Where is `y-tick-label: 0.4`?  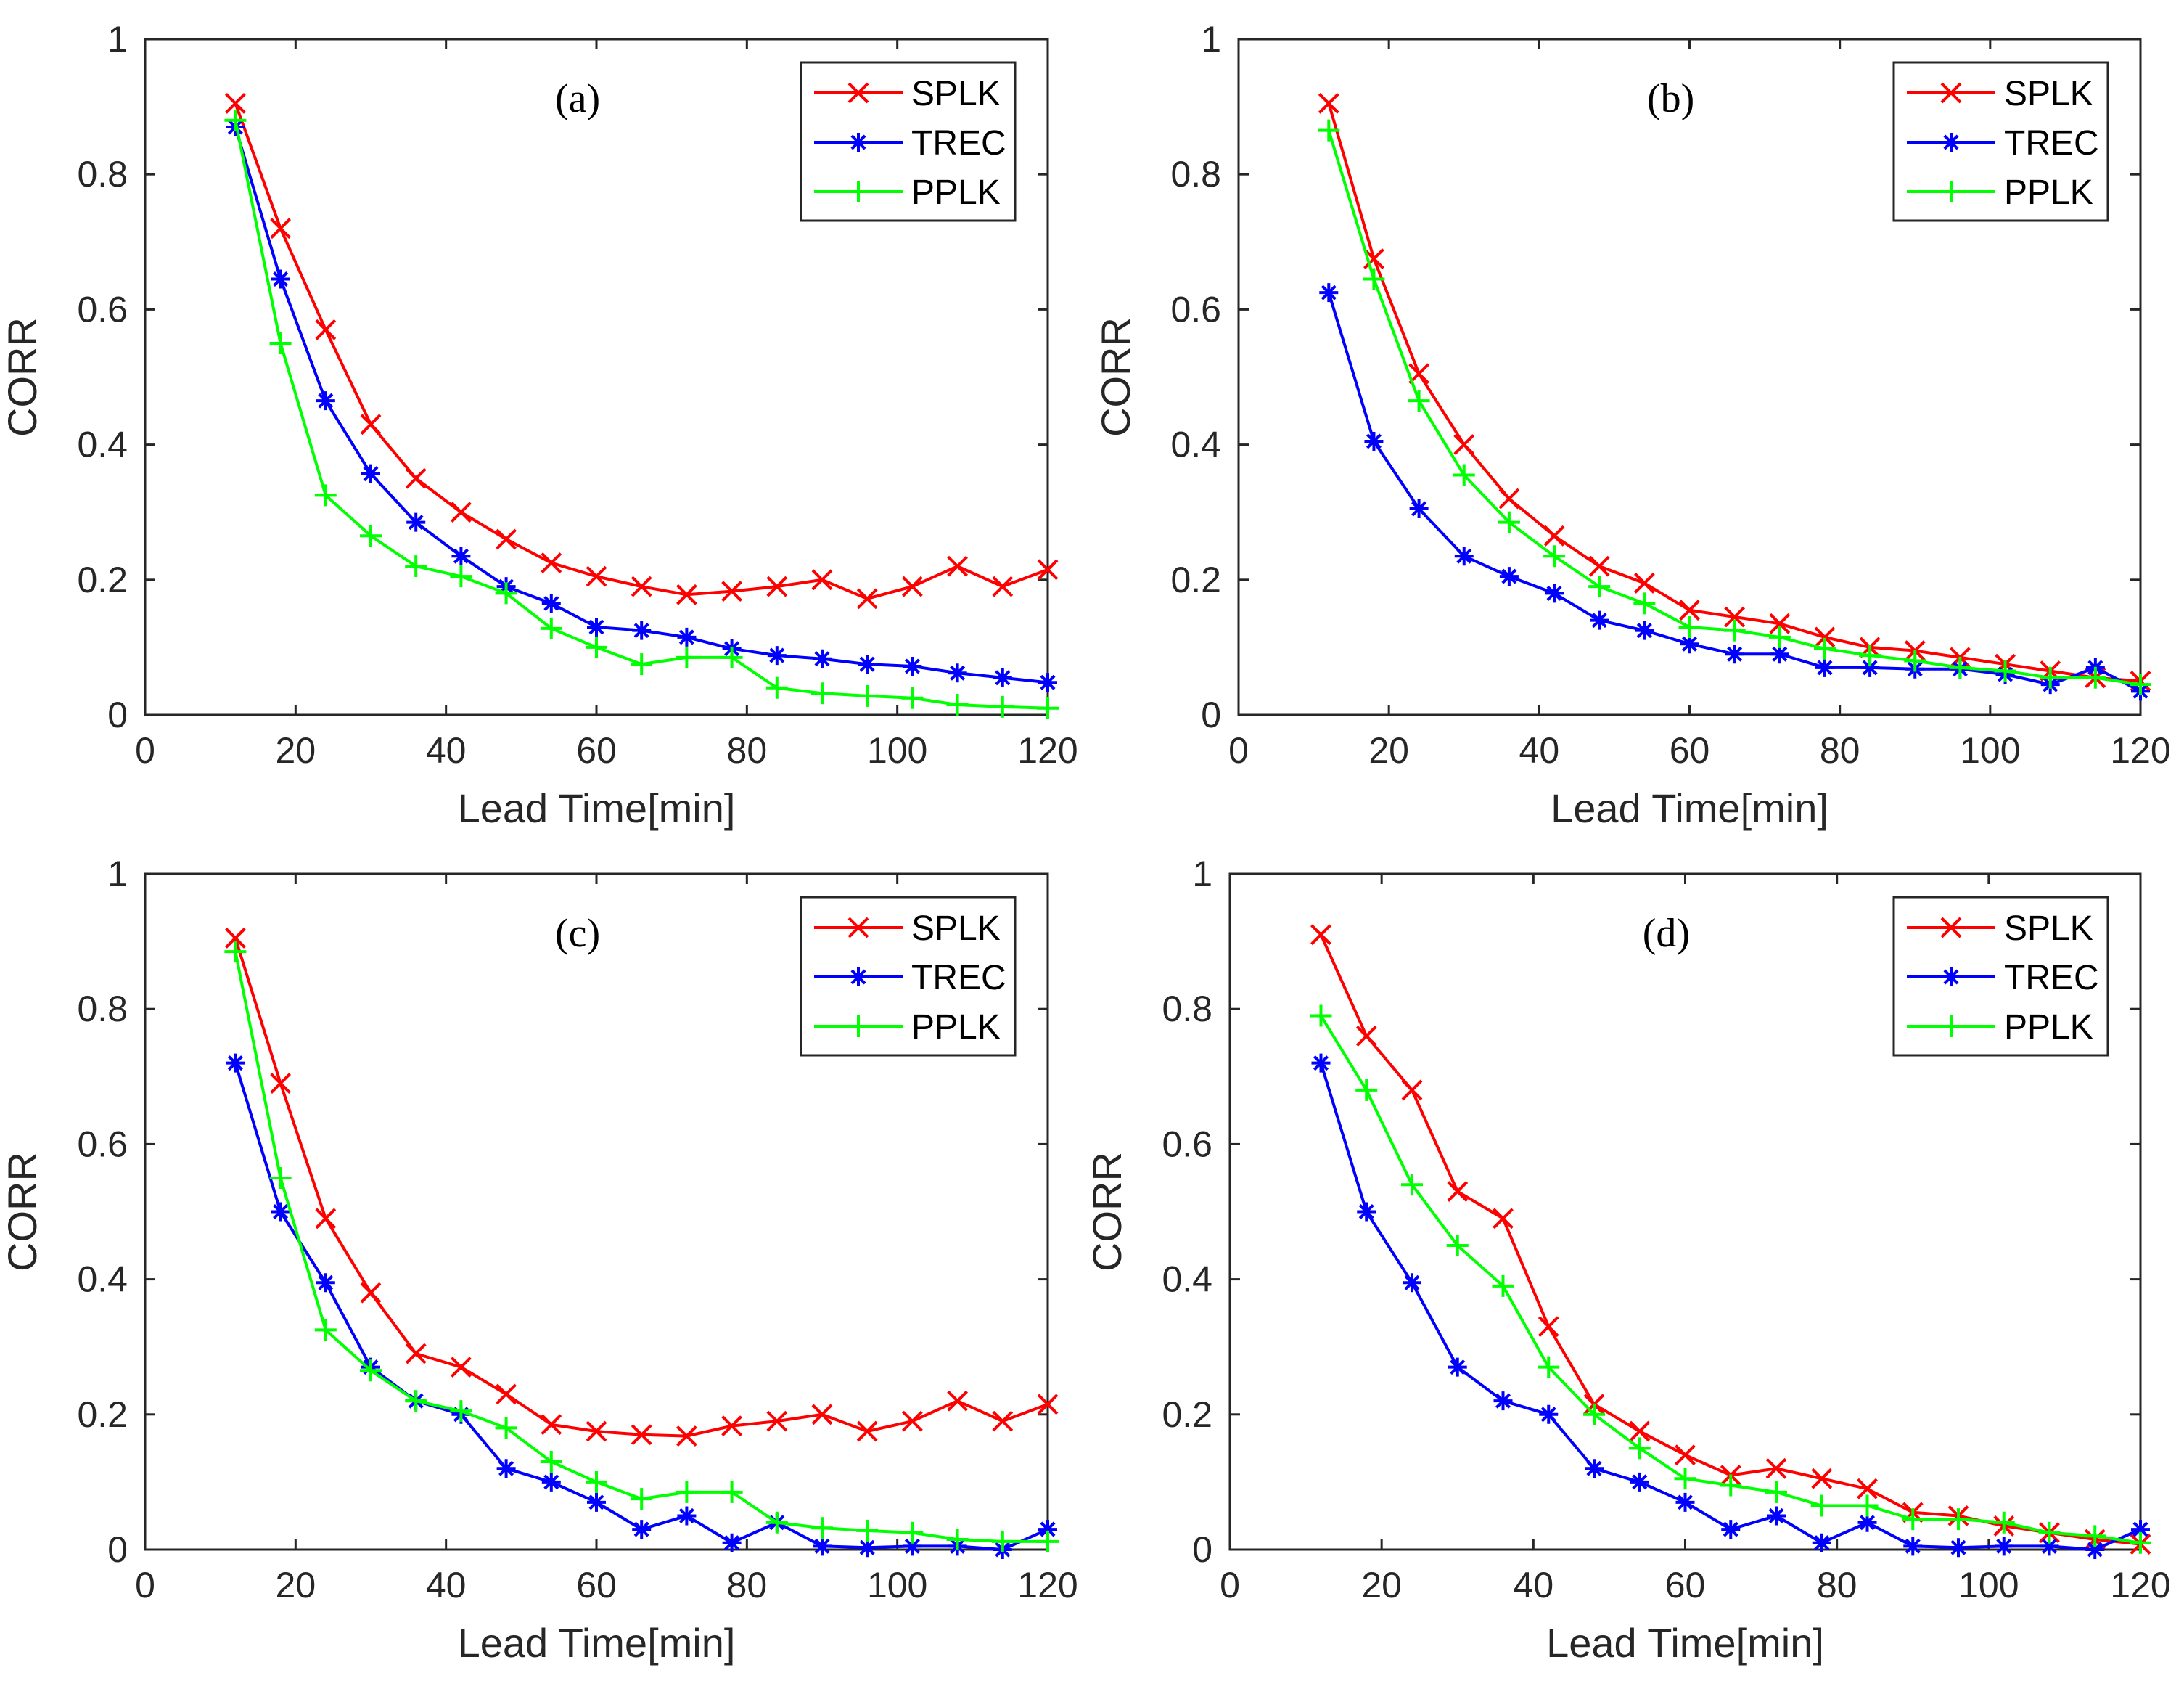 y-tick-label: 0.4 is located at coordinates (1195, 445).